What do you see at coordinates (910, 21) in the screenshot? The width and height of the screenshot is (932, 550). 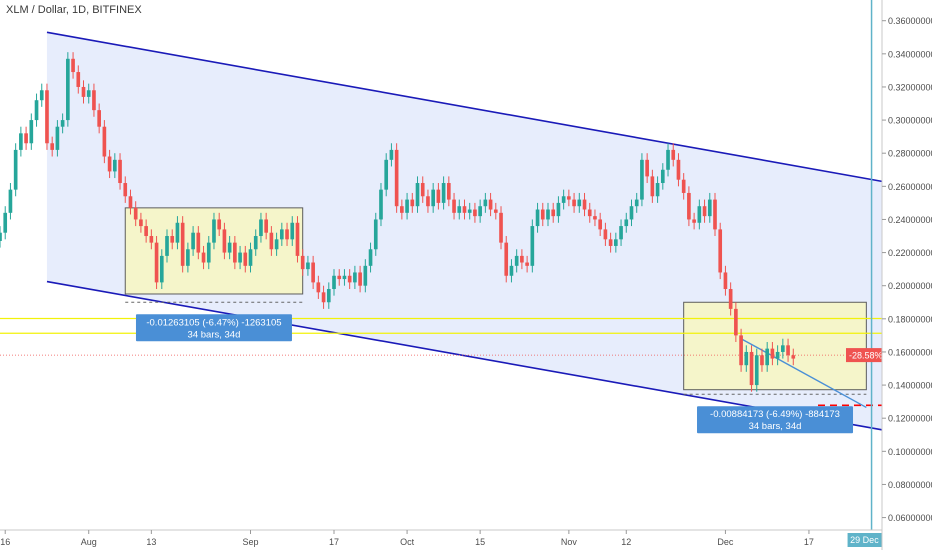 I see `price-tick-label: 0.36000000` at bounding box center [910, 21].